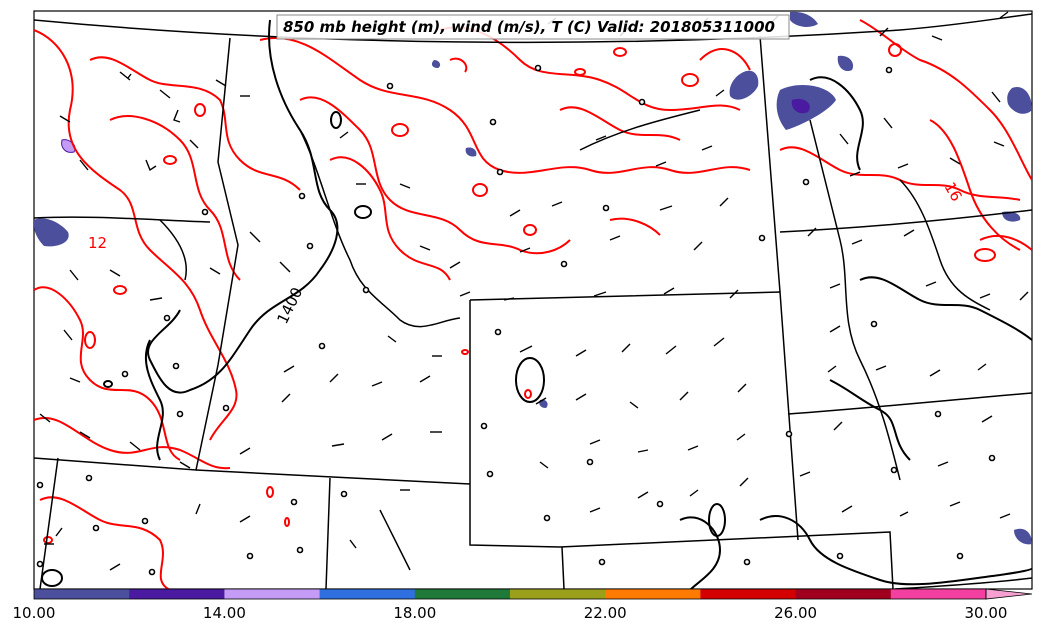 This screenshot has width=1041, height=633. I want to click on colorbar-tick-label: 10.00, so click(34, 613).